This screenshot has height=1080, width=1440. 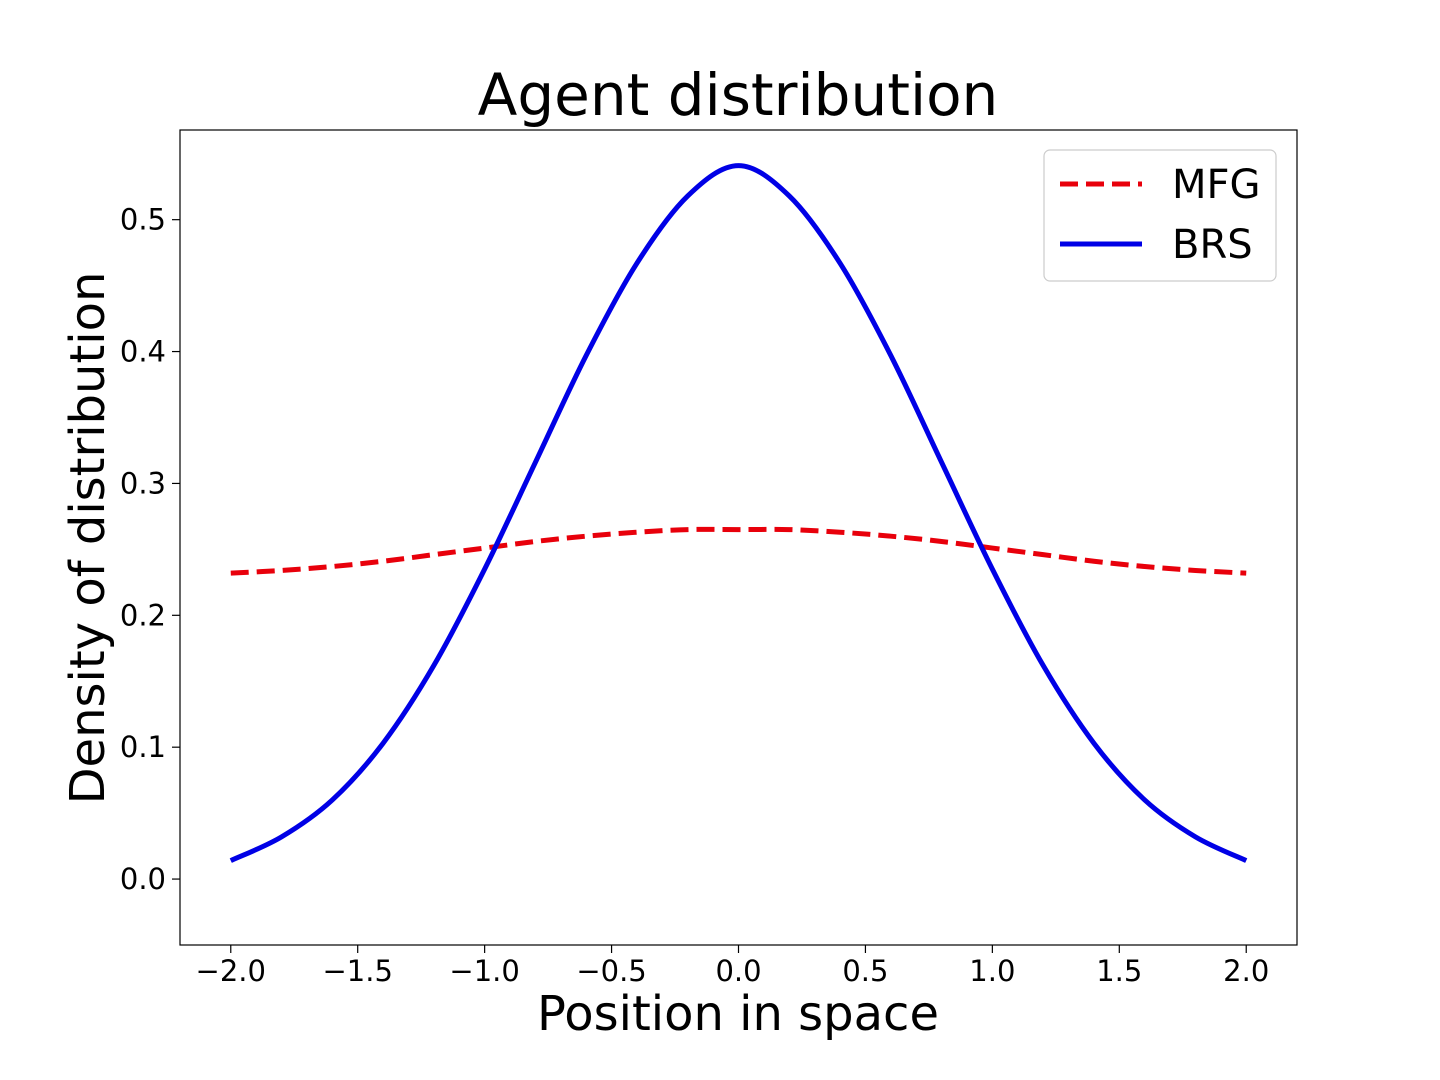 I want to click on x-tick-label: −1.5, so click(x=357, y=971).